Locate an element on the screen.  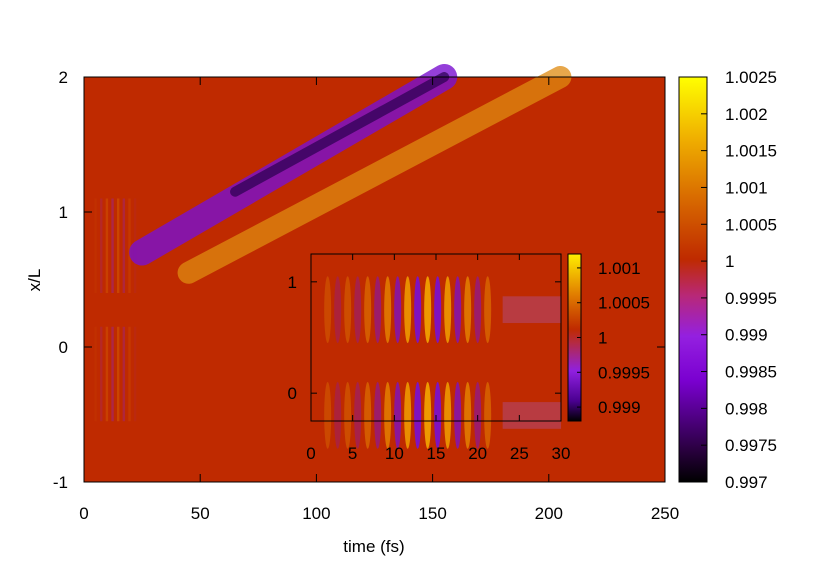
inset-x-tick-label: 20 is located at coordinates (477, 453).